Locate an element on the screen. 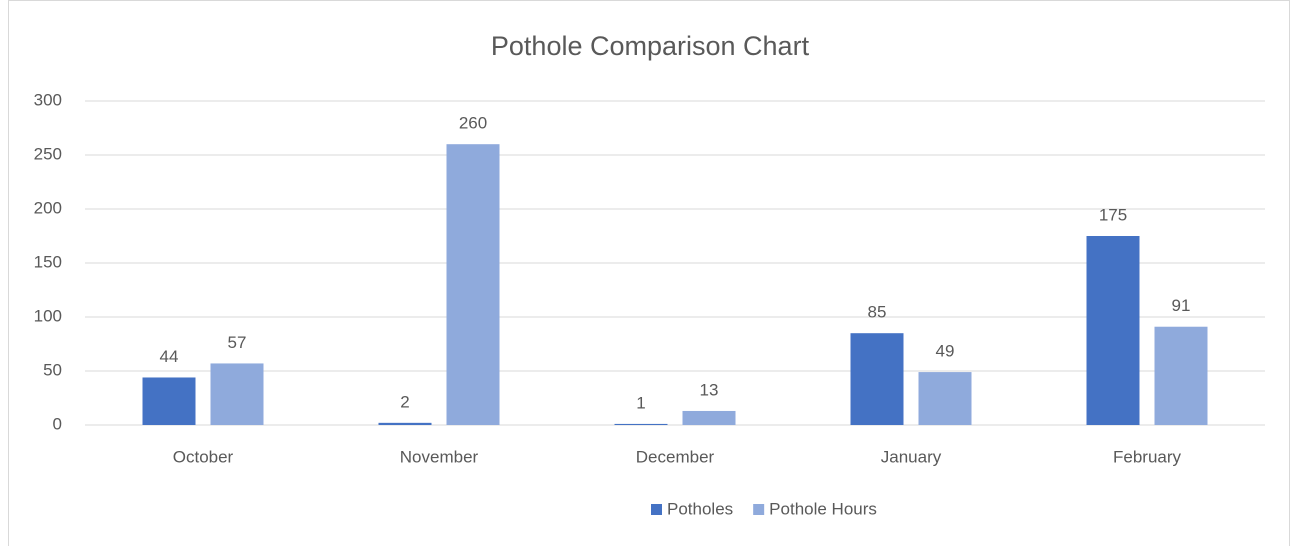  data-label: 260 is located at coordinates (473, 123).